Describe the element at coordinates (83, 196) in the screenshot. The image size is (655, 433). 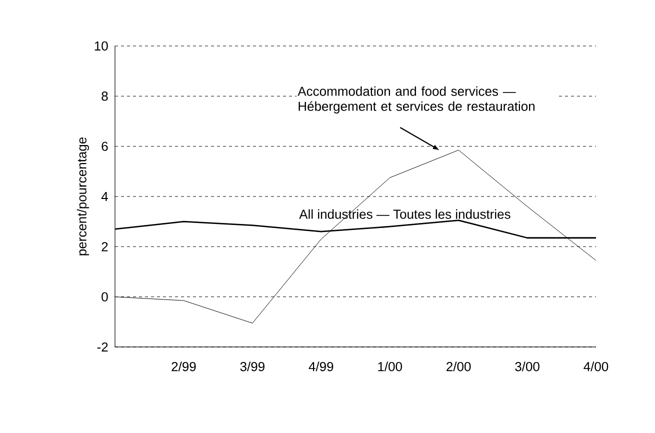
I see `y-axis-title: percent/pourcentage` at that location.